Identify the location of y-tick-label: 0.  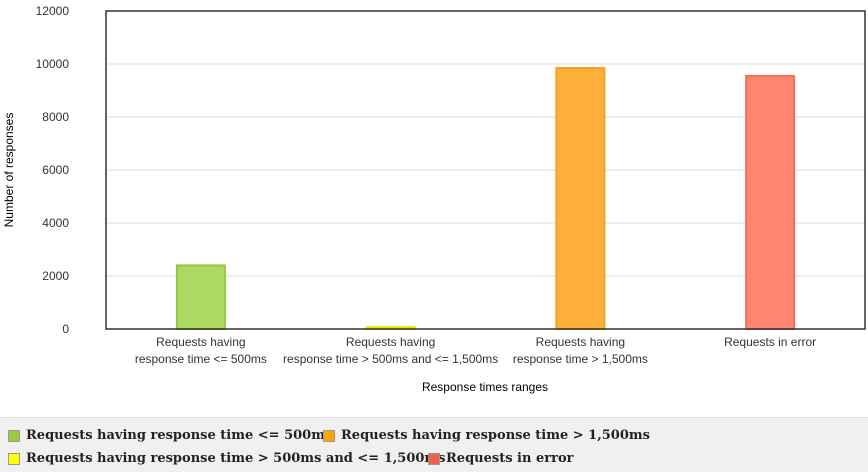
(65, 329).